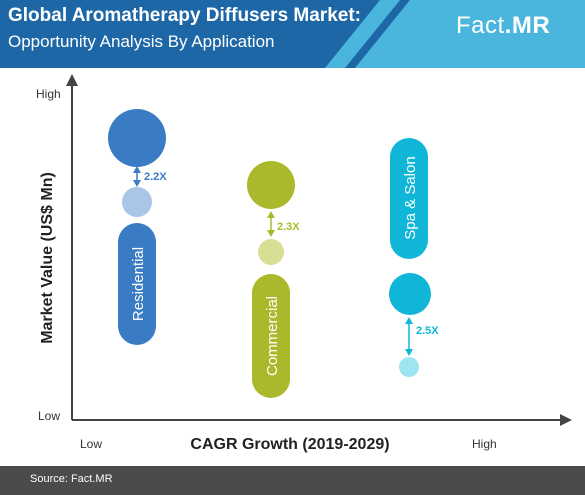  I want to click on commercial-base-bubble, so click(271, 252).